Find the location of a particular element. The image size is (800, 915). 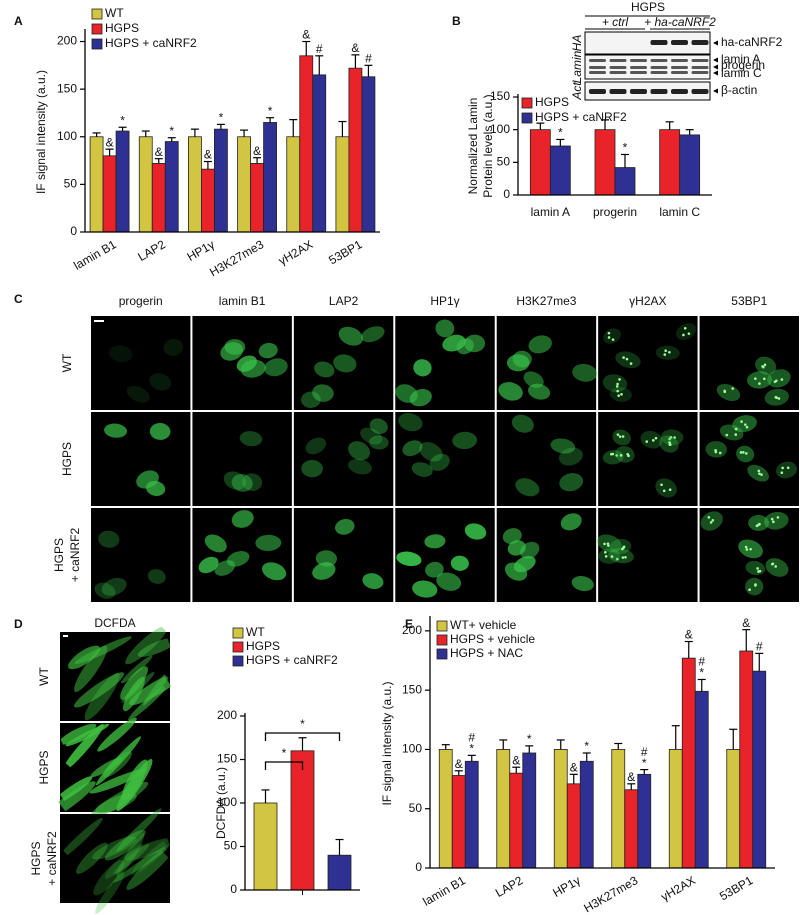

y-tick-label: 0 is located at coordinates (233, 889).